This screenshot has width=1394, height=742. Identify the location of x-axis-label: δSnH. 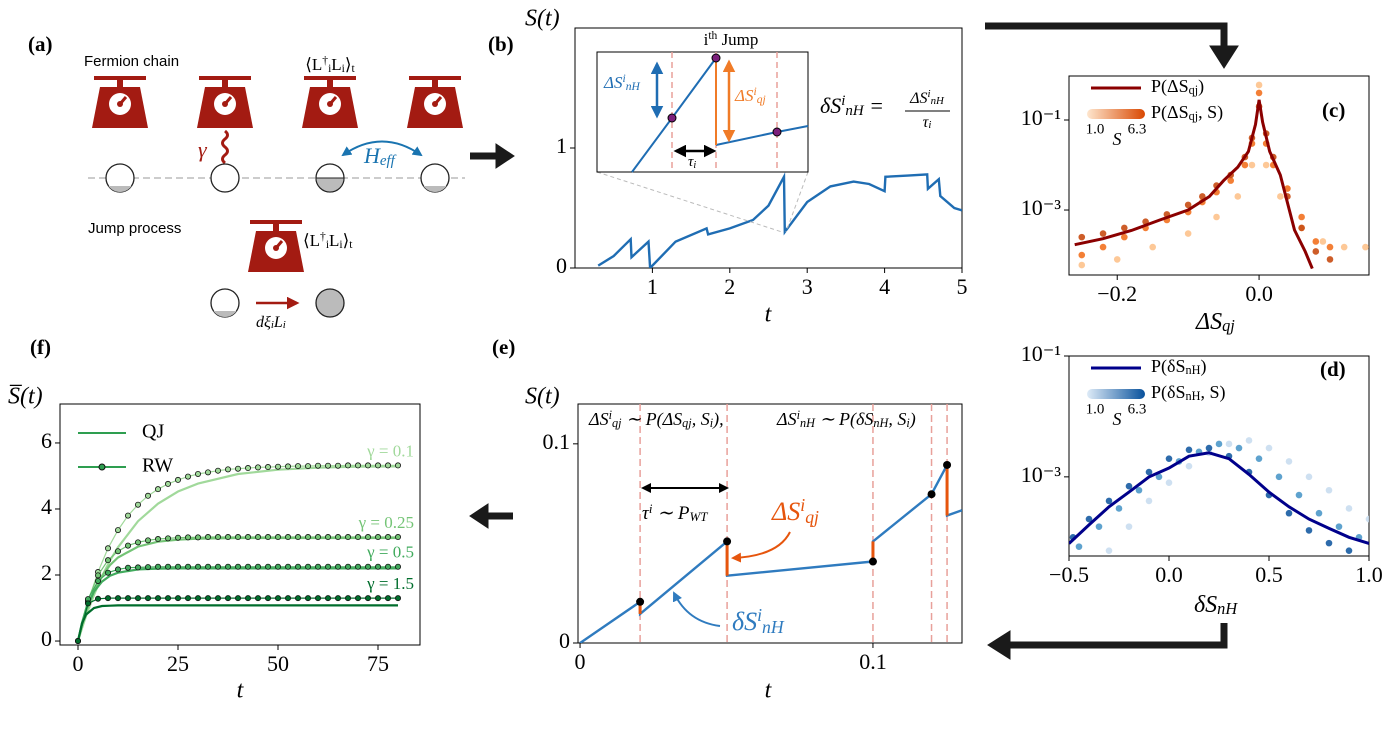
(1216, 605).